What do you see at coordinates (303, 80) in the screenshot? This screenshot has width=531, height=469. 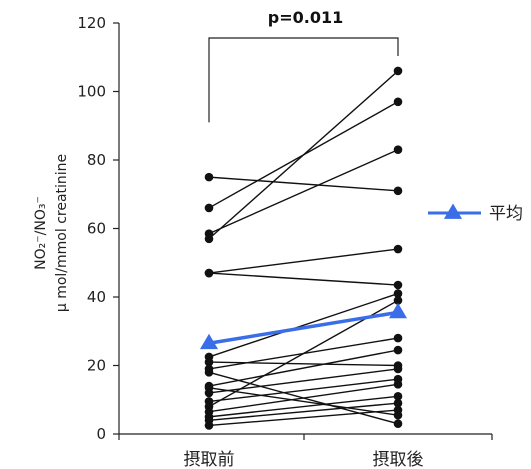 I see `bracket-line` at bounding box center [303, 80].